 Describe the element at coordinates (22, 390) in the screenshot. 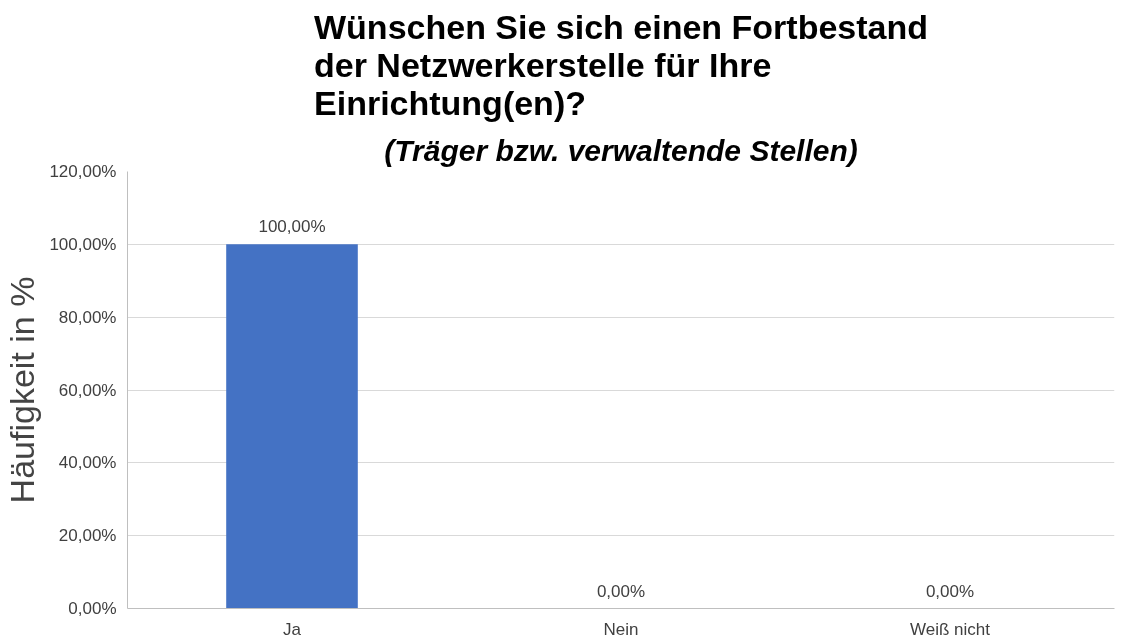

I see `y-axis-title: Häufigkeit in %` at that location.